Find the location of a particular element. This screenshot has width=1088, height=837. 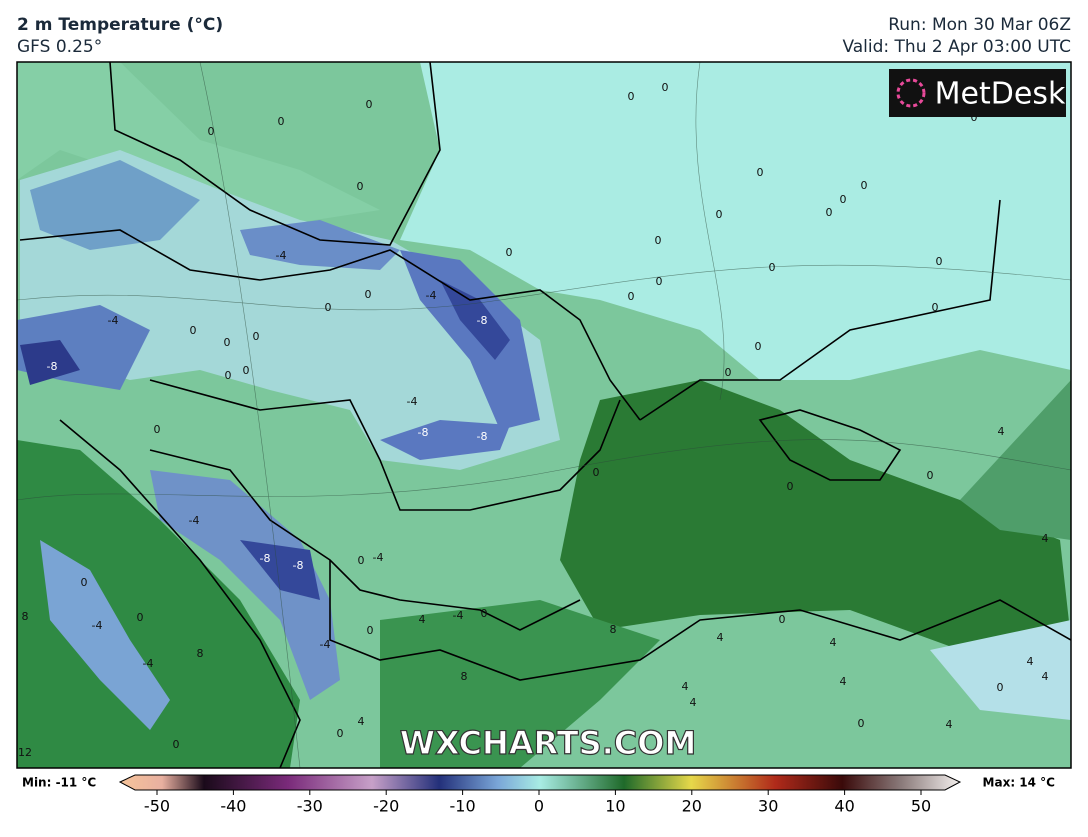

logo-box is located at coordinates (977, 93).